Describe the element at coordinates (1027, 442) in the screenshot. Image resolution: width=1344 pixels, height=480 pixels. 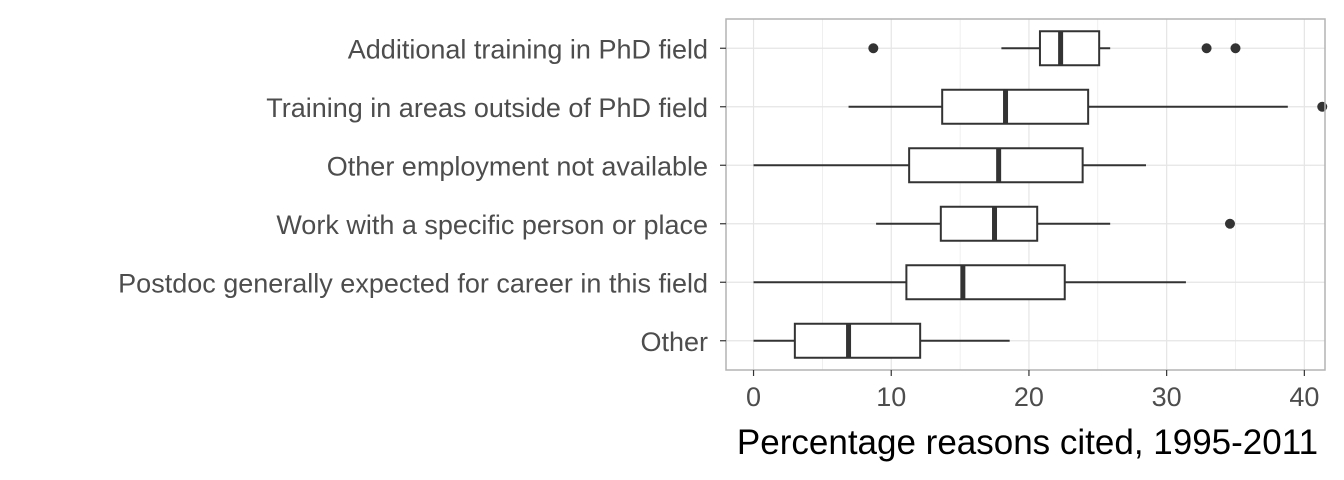
I see `x-axis-title: Percentage reasons cited, 1995-2011` at that location.